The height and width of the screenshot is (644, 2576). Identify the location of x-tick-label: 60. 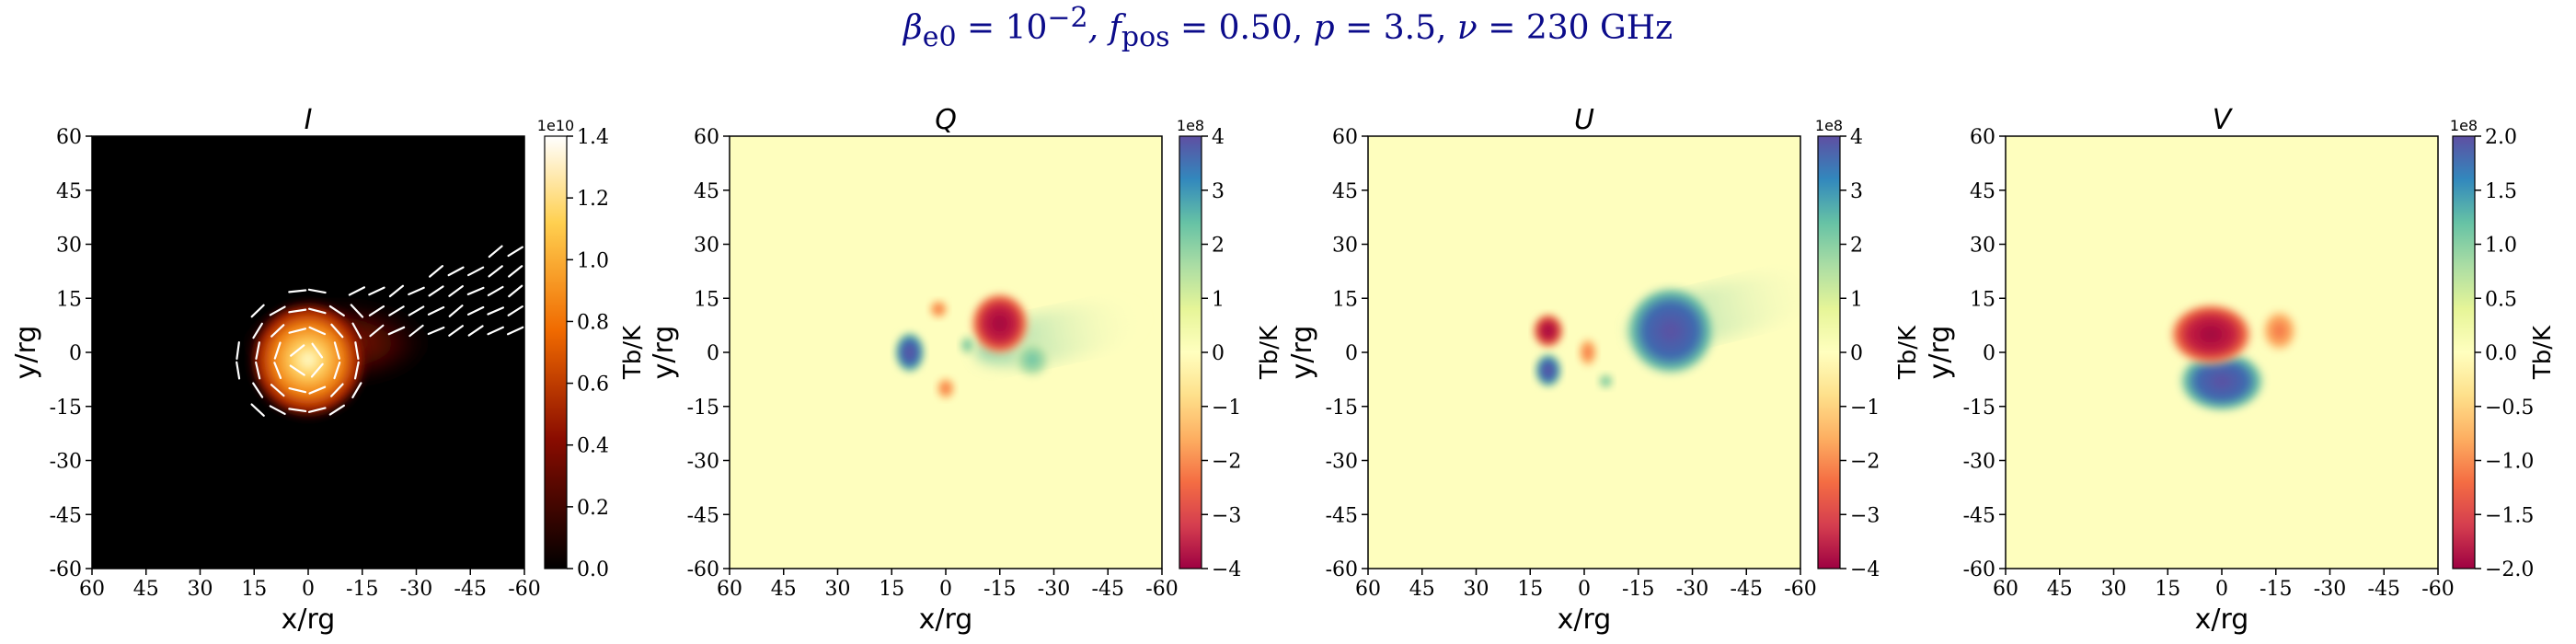
(2005, 589).